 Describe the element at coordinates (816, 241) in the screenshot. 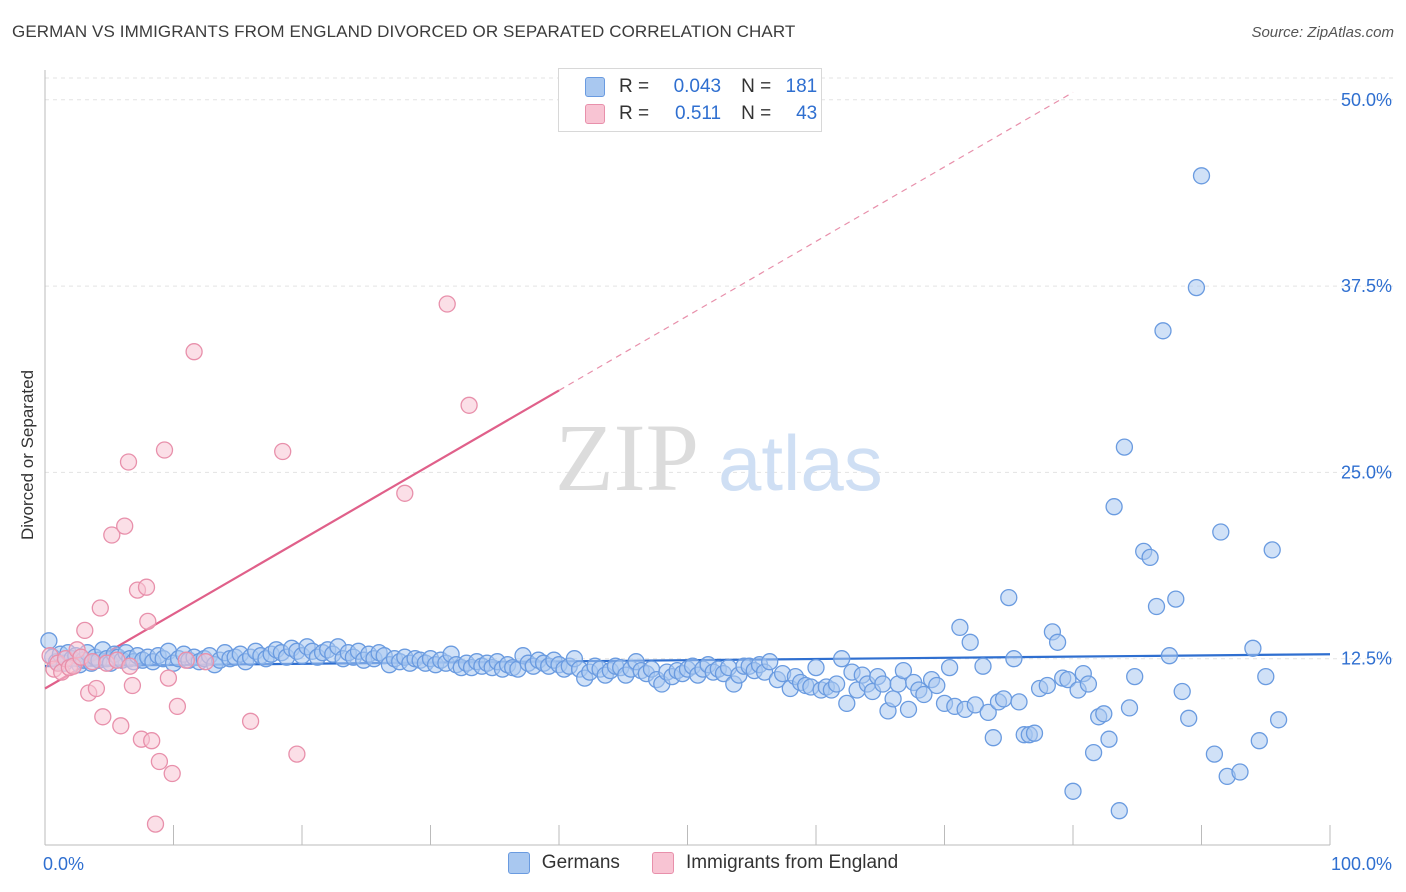

I see `england-trend-line-extension` at that location.